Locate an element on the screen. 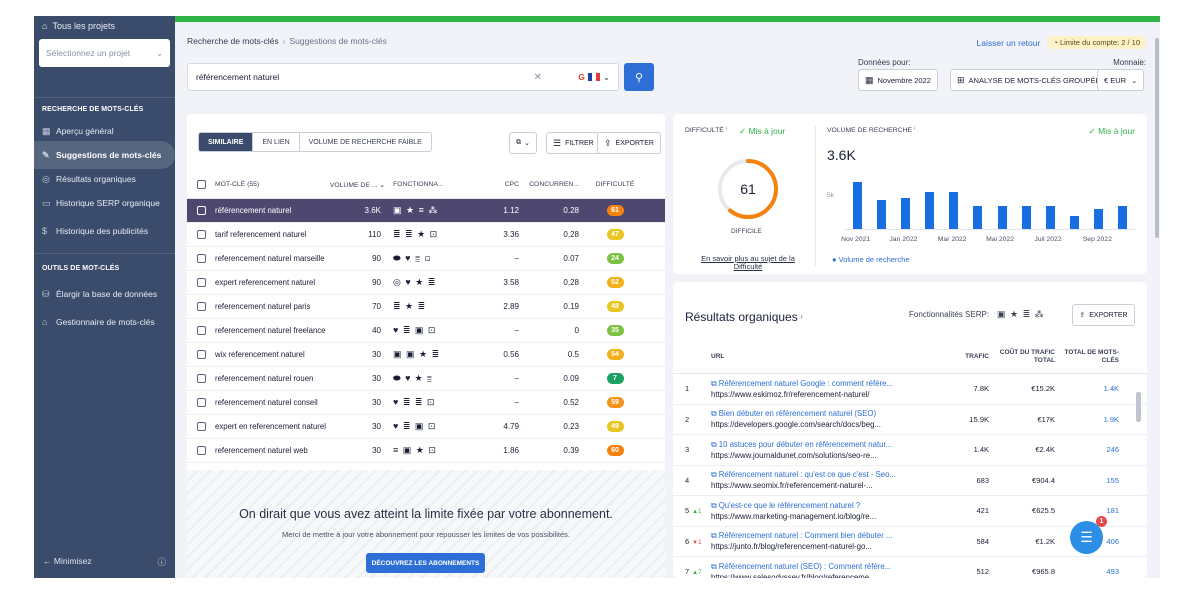  keyword-cell: référencement naturel is located at coordinates (253, 210).